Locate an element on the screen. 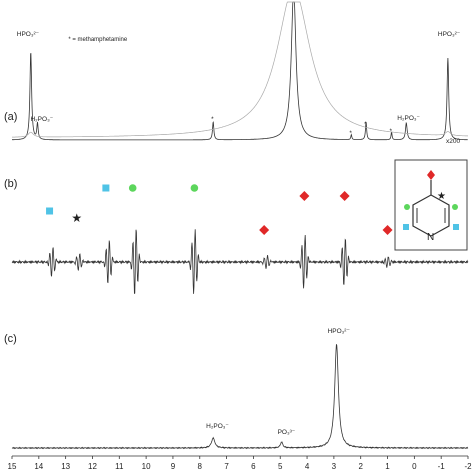 Image resolution: width=474 pixels, height=474 pixels. x-tick-label: 13 is located at coordinates (65, 466).